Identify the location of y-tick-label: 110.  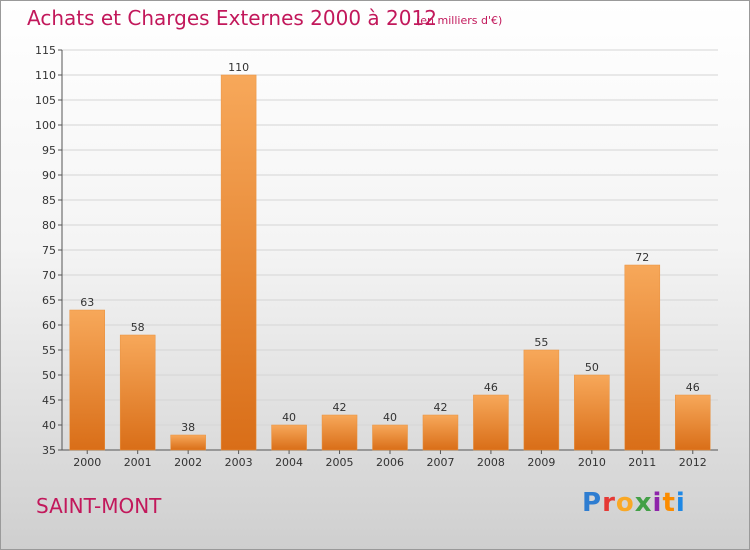
(45, 75).